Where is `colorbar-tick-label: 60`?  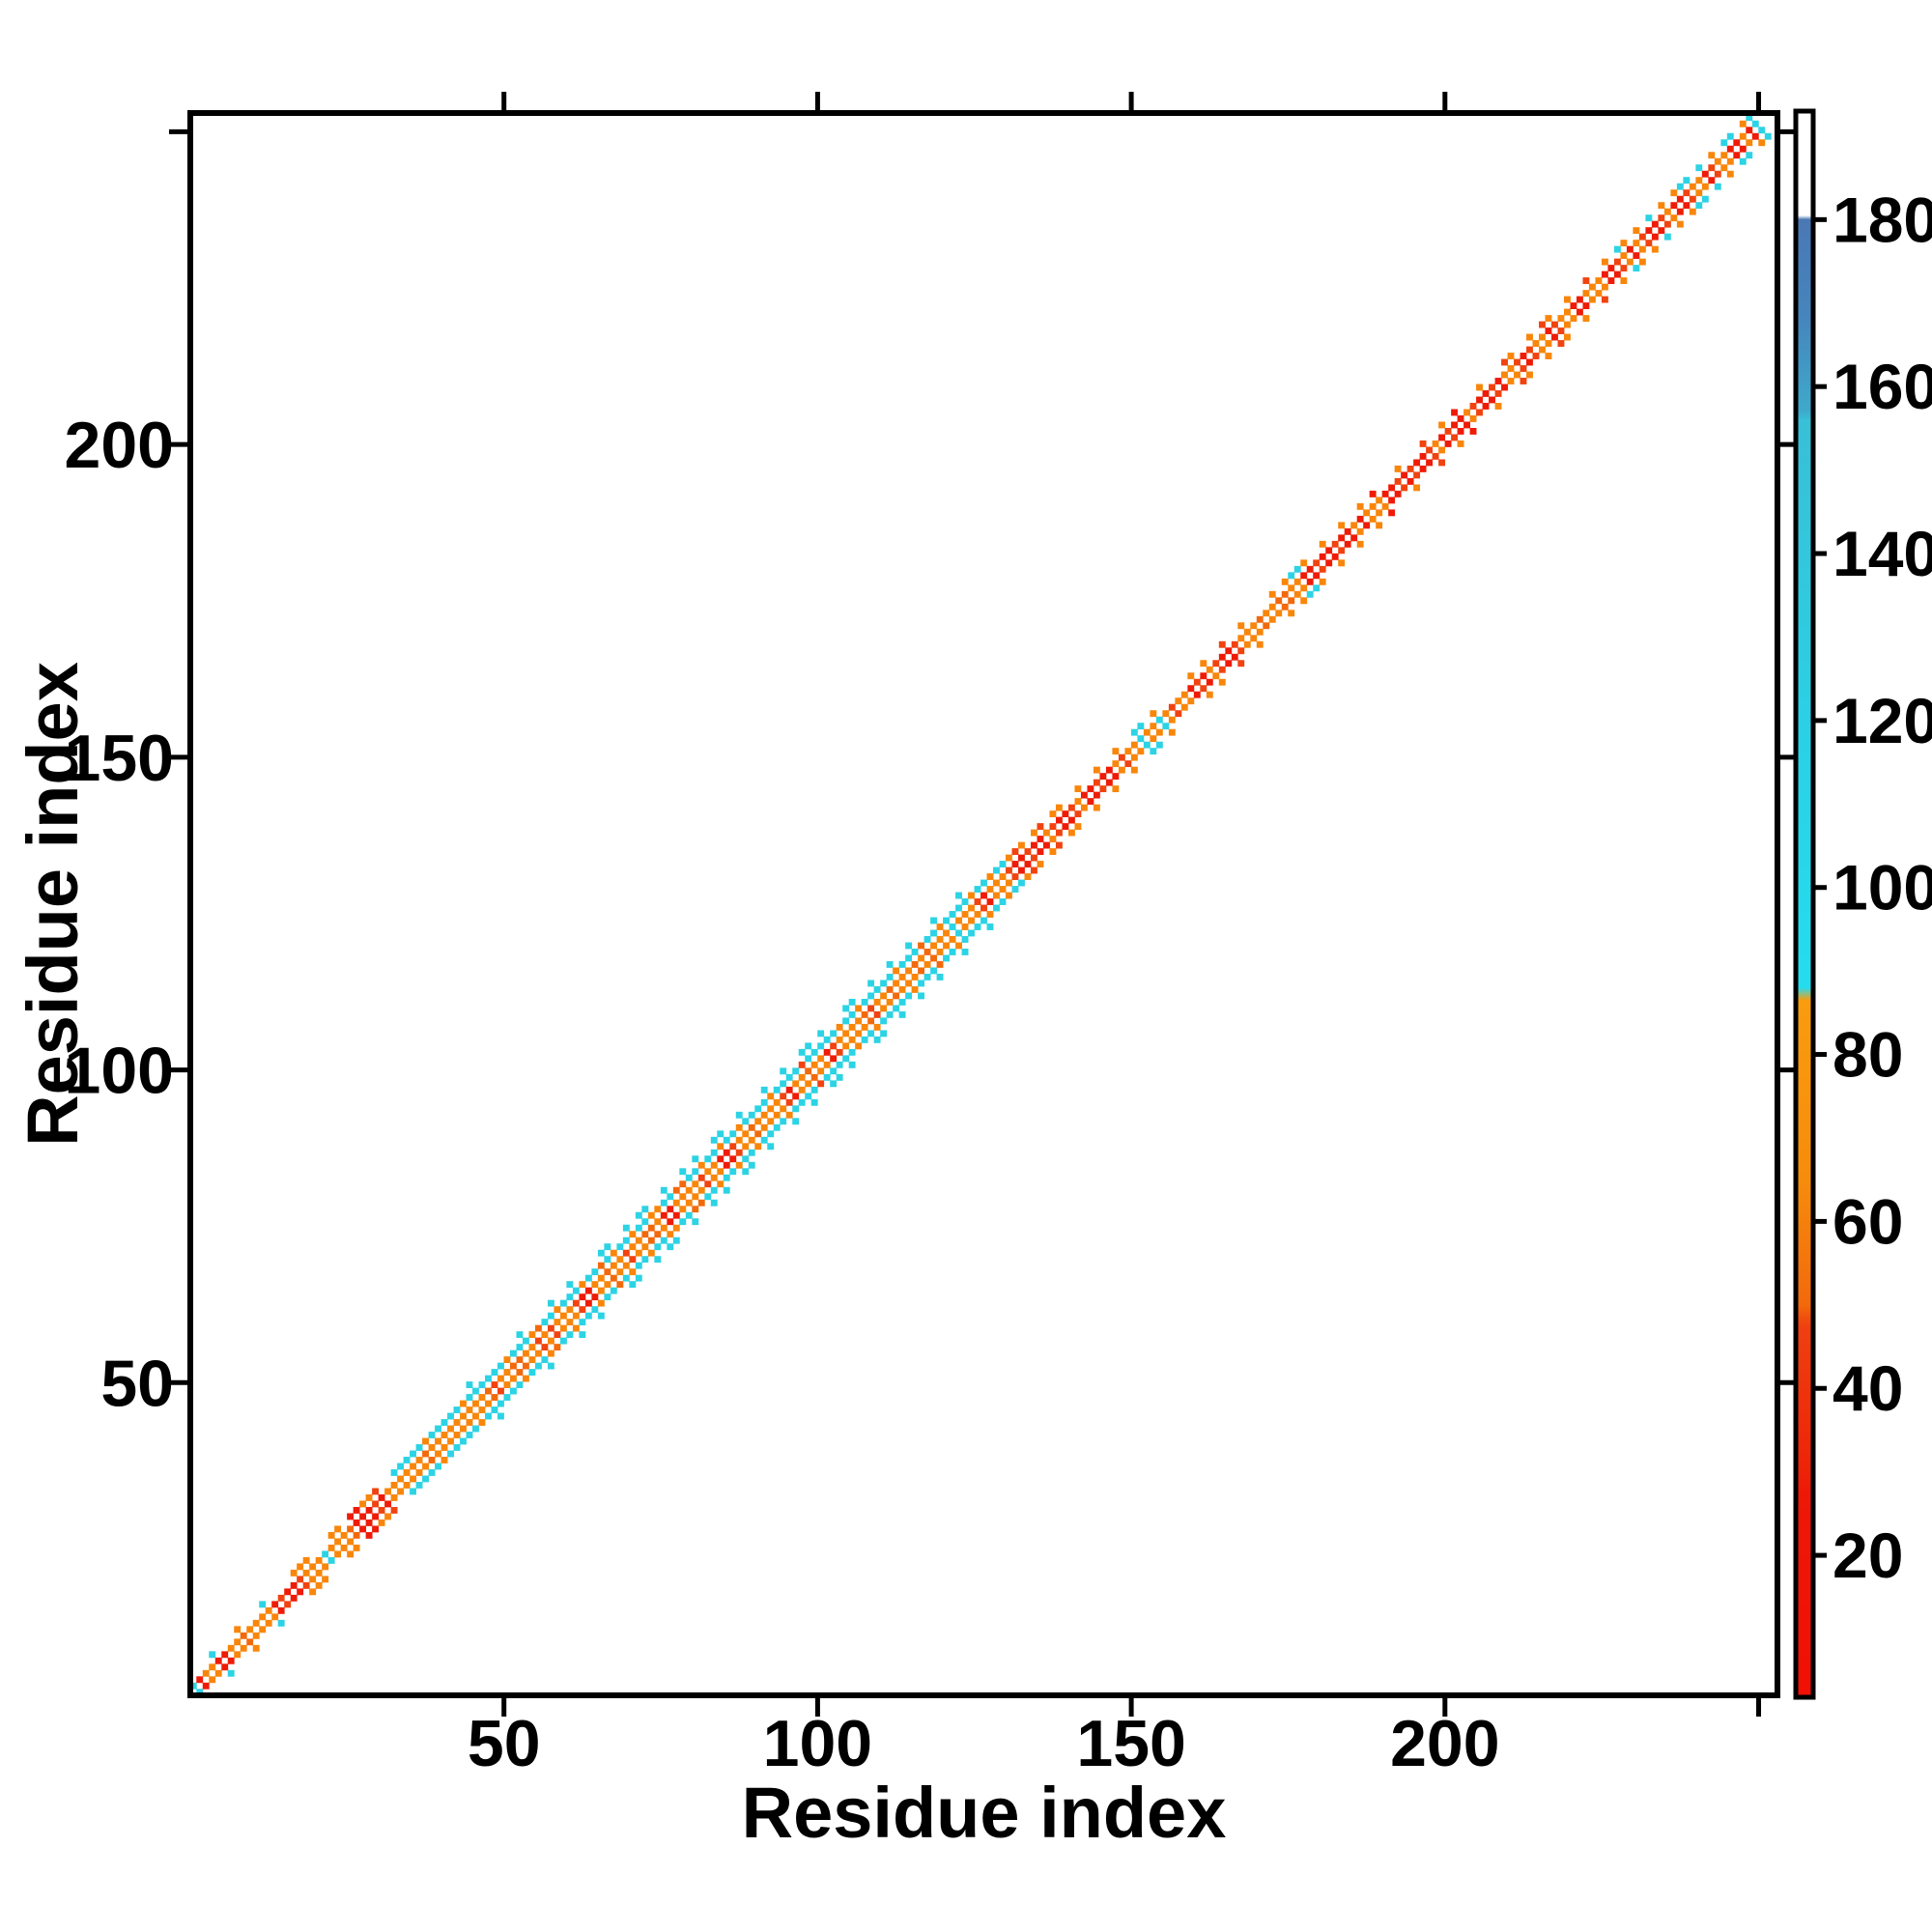
colorbar-tick-label: 60 is located at coordinates (1868, 1221).